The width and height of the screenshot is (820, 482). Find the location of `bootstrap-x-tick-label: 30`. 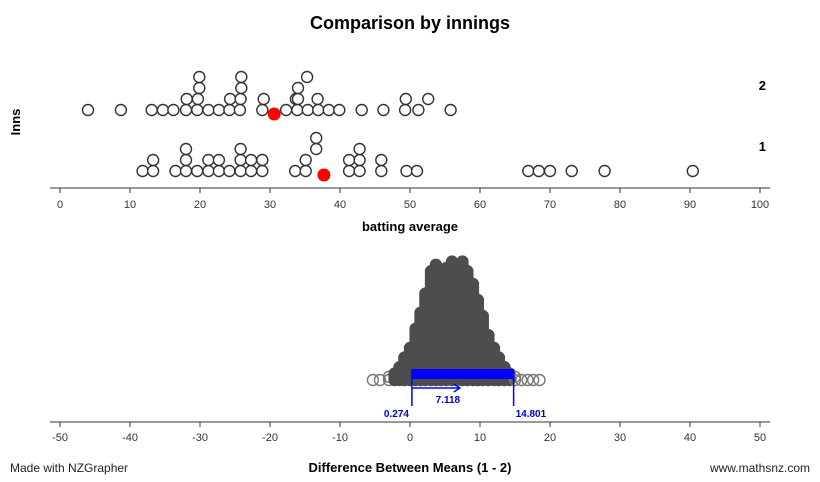

bootstrap-x-tick-label: 30 is located at coordinates (620, 438).